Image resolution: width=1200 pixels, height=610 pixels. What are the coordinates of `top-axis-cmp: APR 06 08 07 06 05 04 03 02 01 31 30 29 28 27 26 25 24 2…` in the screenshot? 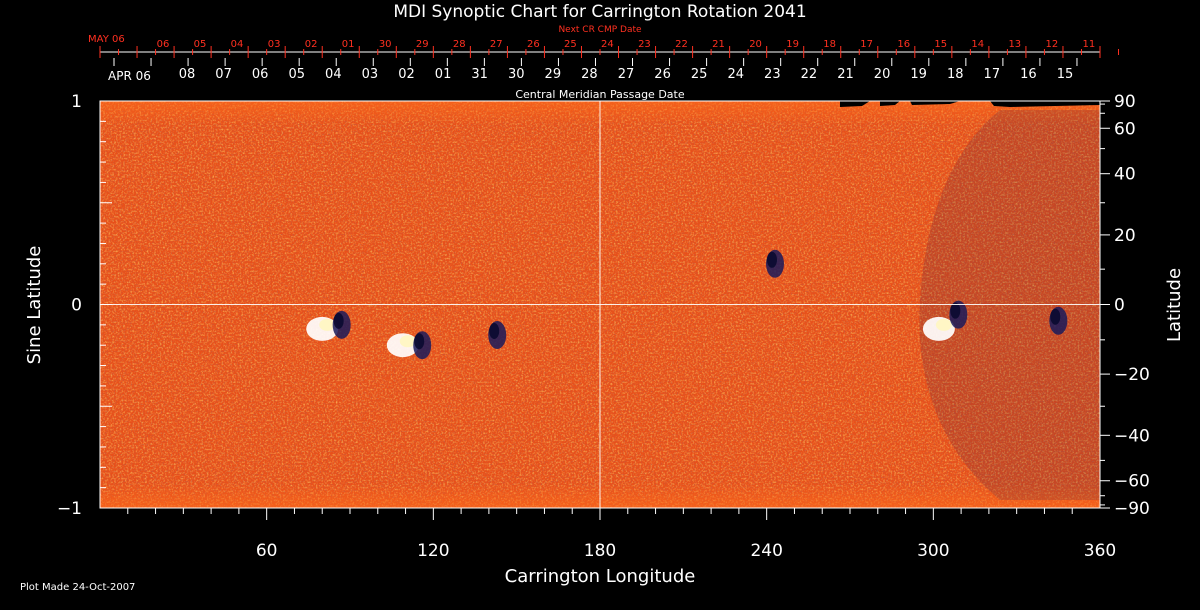 It's located at (593, 79).